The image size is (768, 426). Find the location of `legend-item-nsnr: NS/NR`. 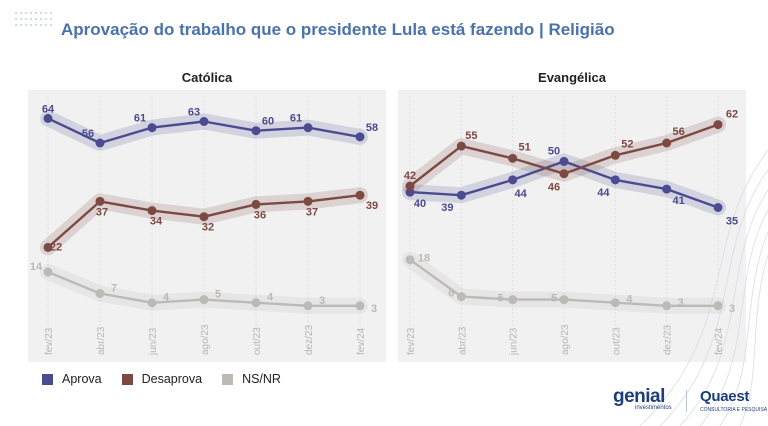

legend-item-nsnr: NS/NR is located at coordinates (251, 379).